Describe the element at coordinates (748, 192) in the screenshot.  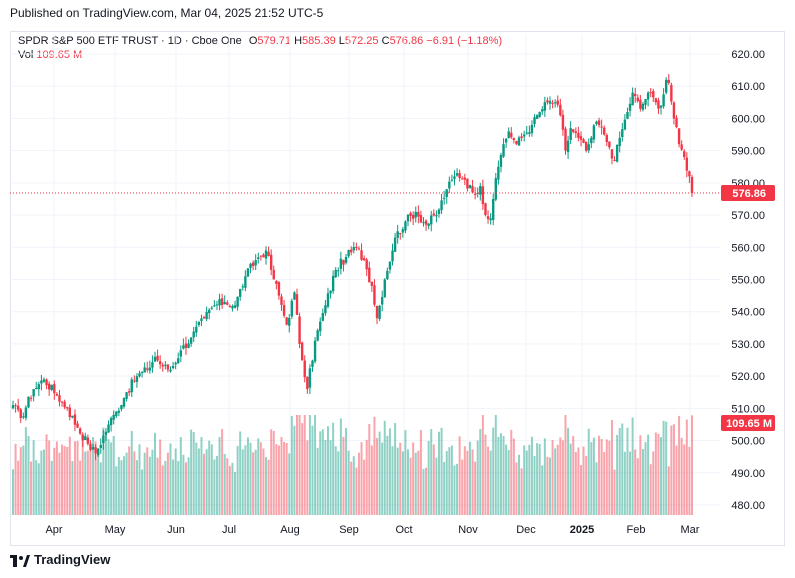
I see `last-price-tag` at that location.